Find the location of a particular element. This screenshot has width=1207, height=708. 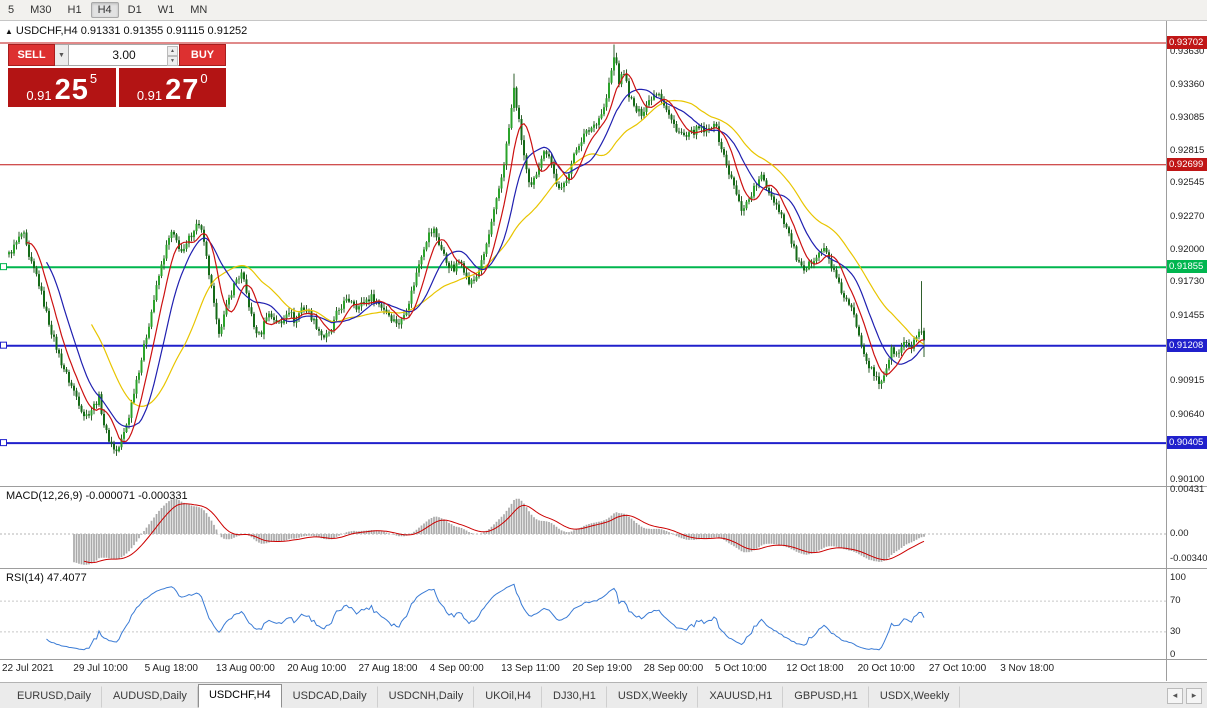

macd-scale-top: 0.00431 is located at coordinates (1187, 489).